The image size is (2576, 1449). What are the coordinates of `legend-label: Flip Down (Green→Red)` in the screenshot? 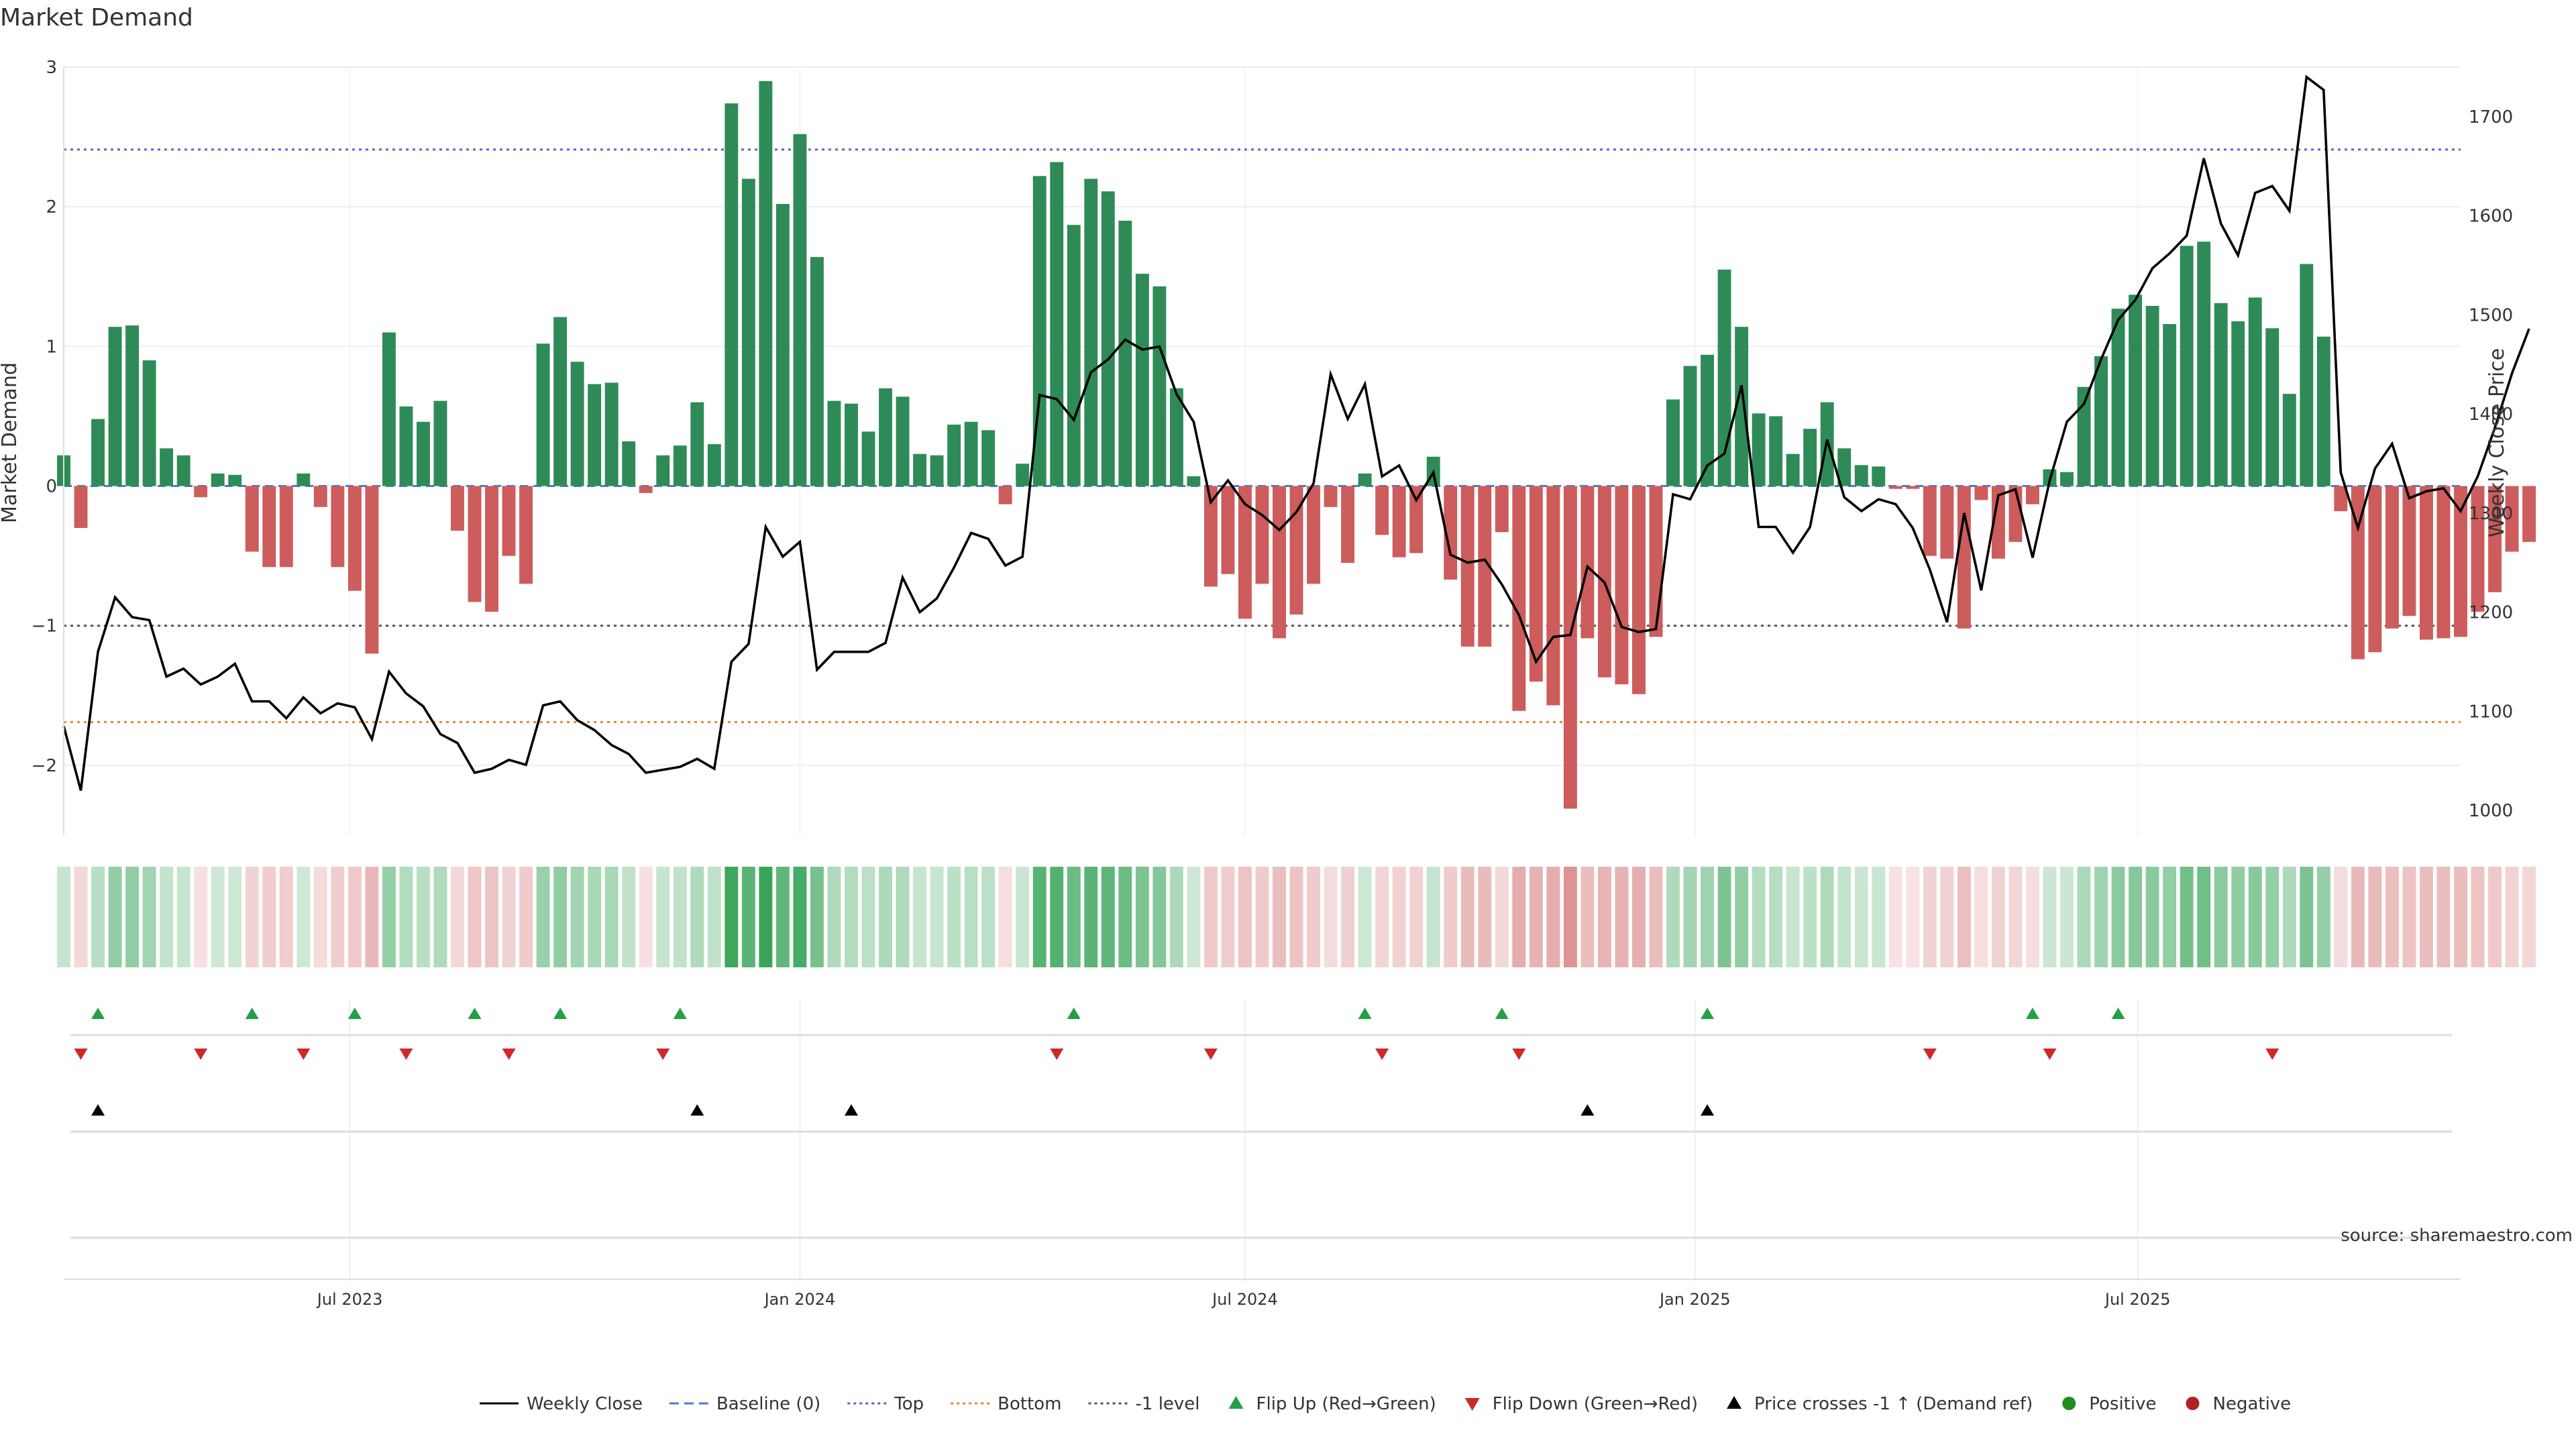 It's located at (1595, 1404).